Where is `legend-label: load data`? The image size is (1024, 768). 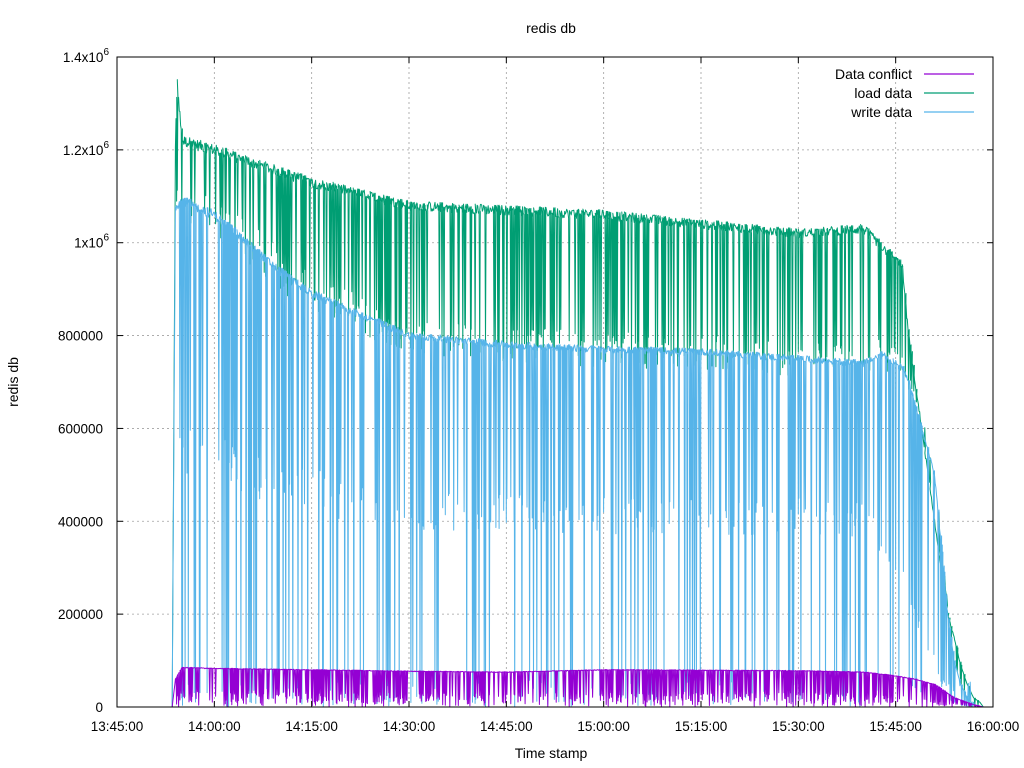 legend-label: load data is located at coordinates (883, 93).